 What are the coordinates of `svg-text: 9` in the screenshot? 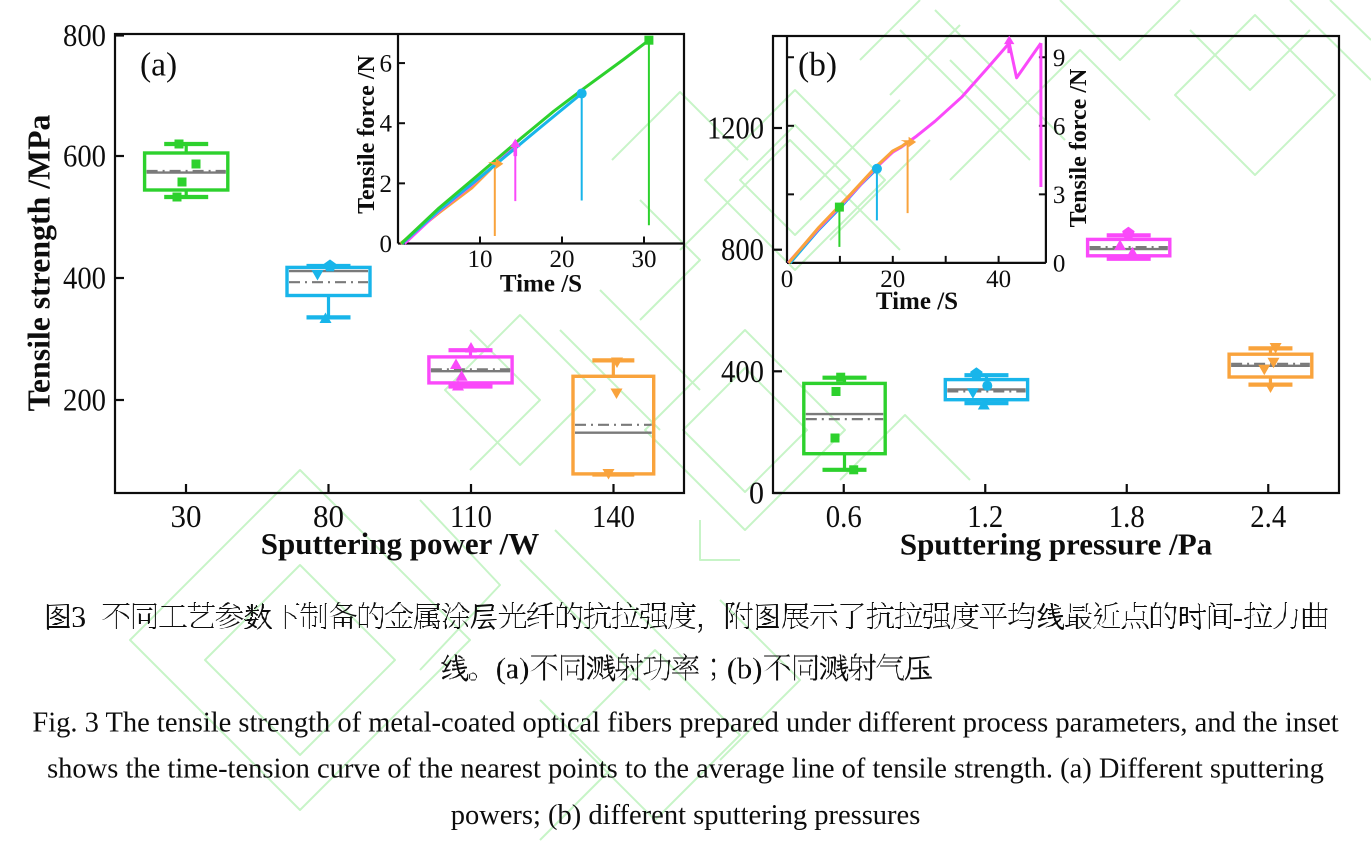 It's located at (1059, 58).